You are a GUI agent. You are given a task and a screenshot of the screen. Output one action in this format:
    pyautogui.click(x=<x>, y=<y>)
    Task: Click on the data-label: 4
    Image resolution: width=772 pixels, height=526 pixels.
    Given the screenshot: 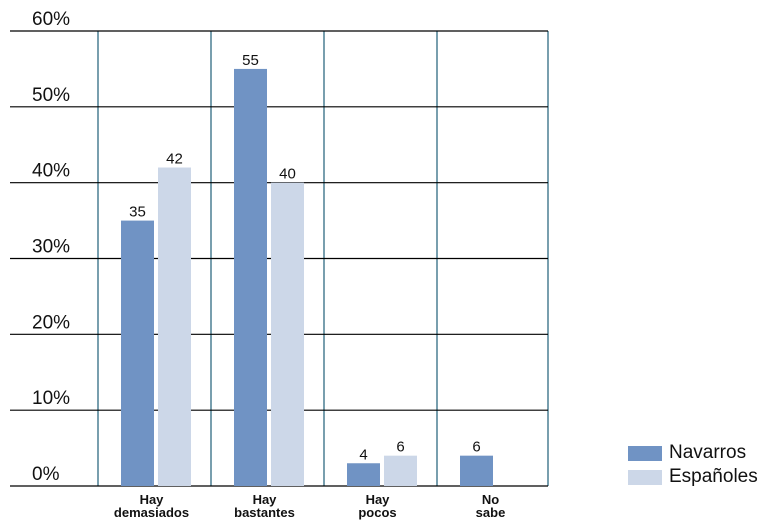 What is the action you would take?
    pyautogui.click(x=363, y=454)
    